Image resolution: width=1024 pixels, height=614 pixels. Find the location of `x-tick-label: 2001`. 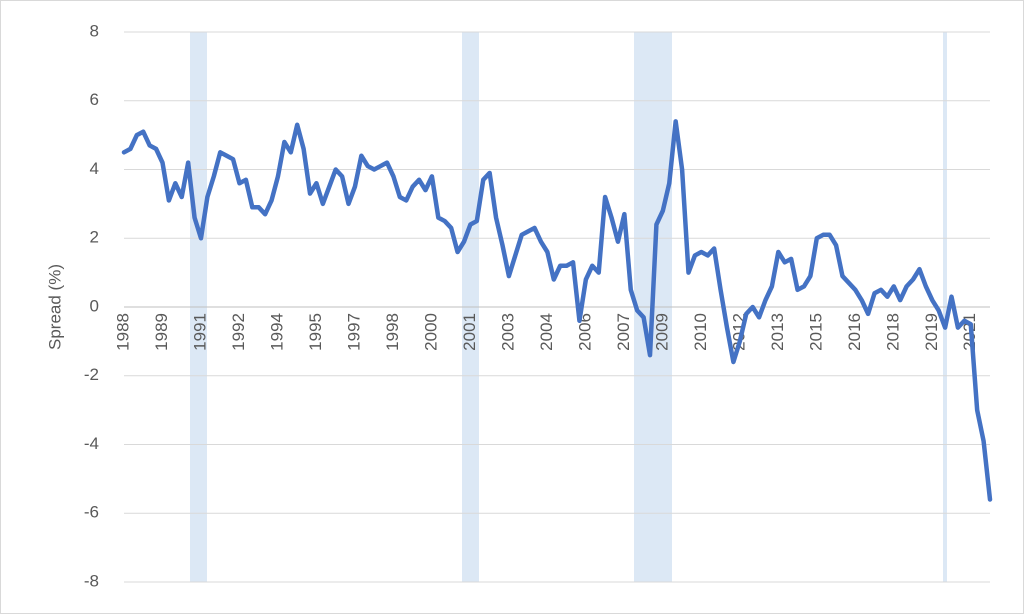

x-tick-label: 2001 is located at coordinates (469, 332).